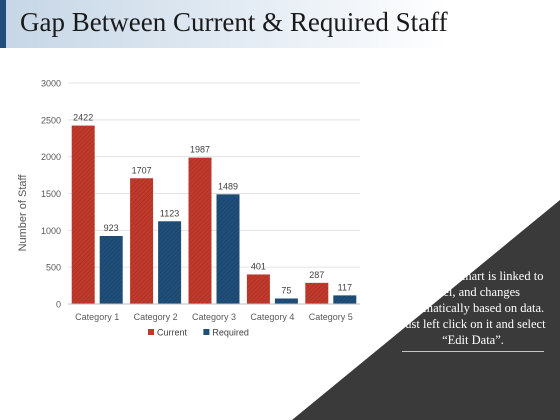 This screenshot has height=420, width=560. I want to click on y-tick-label: 500, so click(53, 268).